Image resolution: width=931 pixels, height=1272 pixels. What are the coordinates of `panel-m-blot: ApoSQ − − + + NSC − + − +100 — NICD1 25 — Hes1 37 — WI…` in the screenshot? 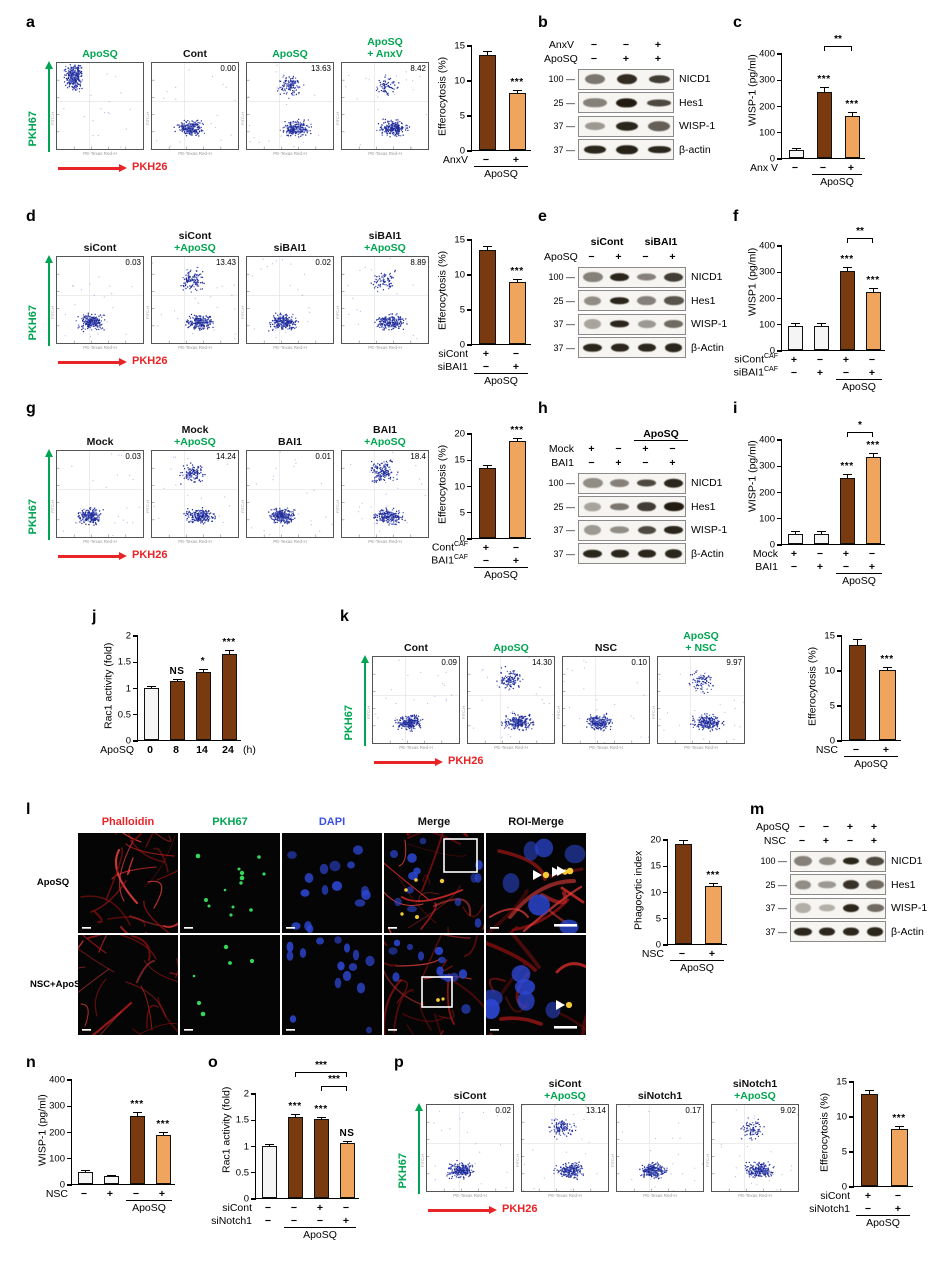 It's located at (841, 882).